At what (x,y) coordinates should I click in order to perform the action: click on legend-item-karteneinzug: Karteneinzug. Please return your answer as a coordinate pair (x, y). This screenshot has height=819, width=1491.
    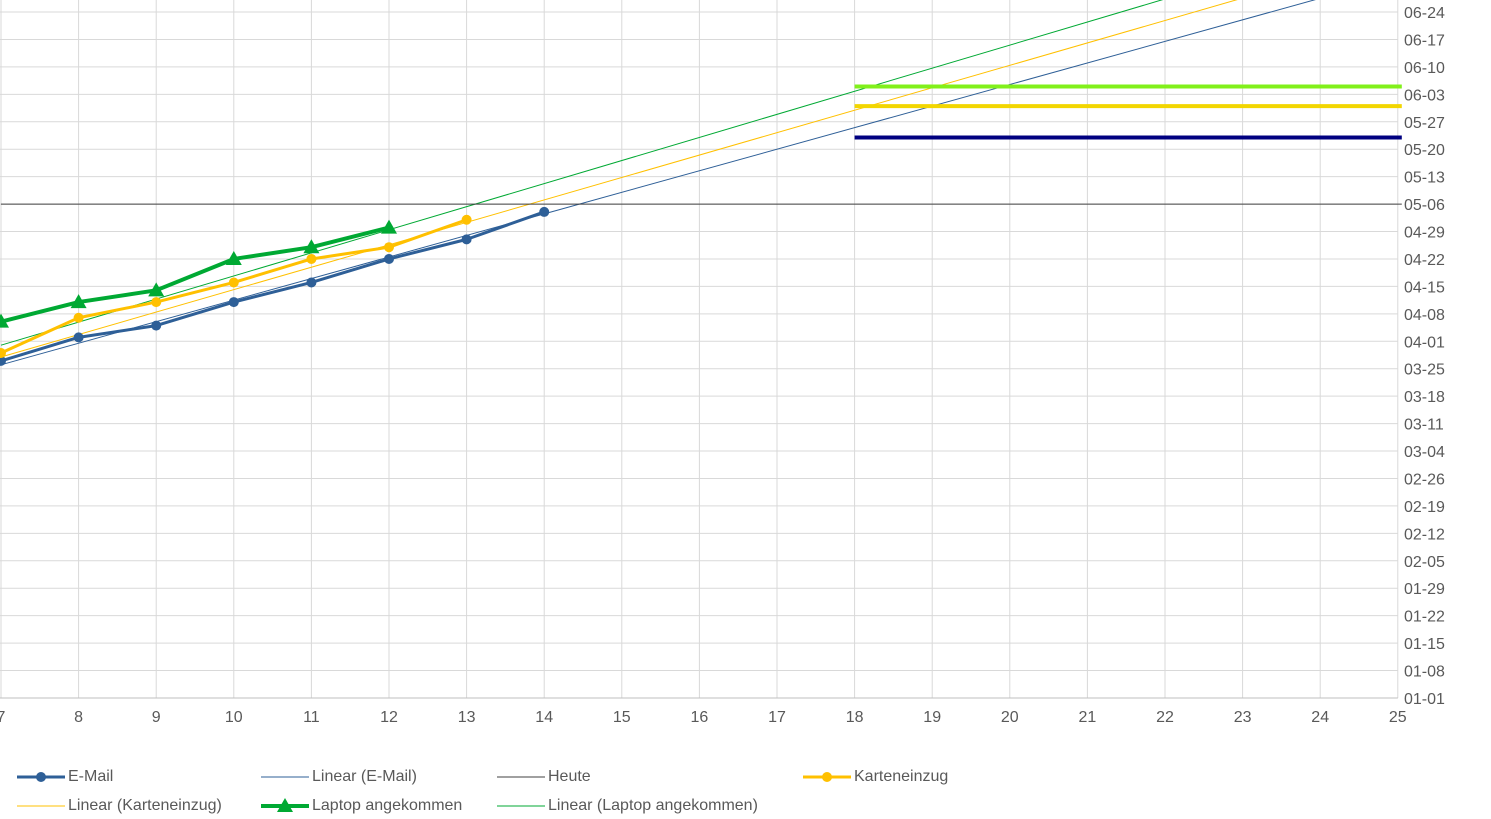
    Looking at the image, I should click on (874, 777).